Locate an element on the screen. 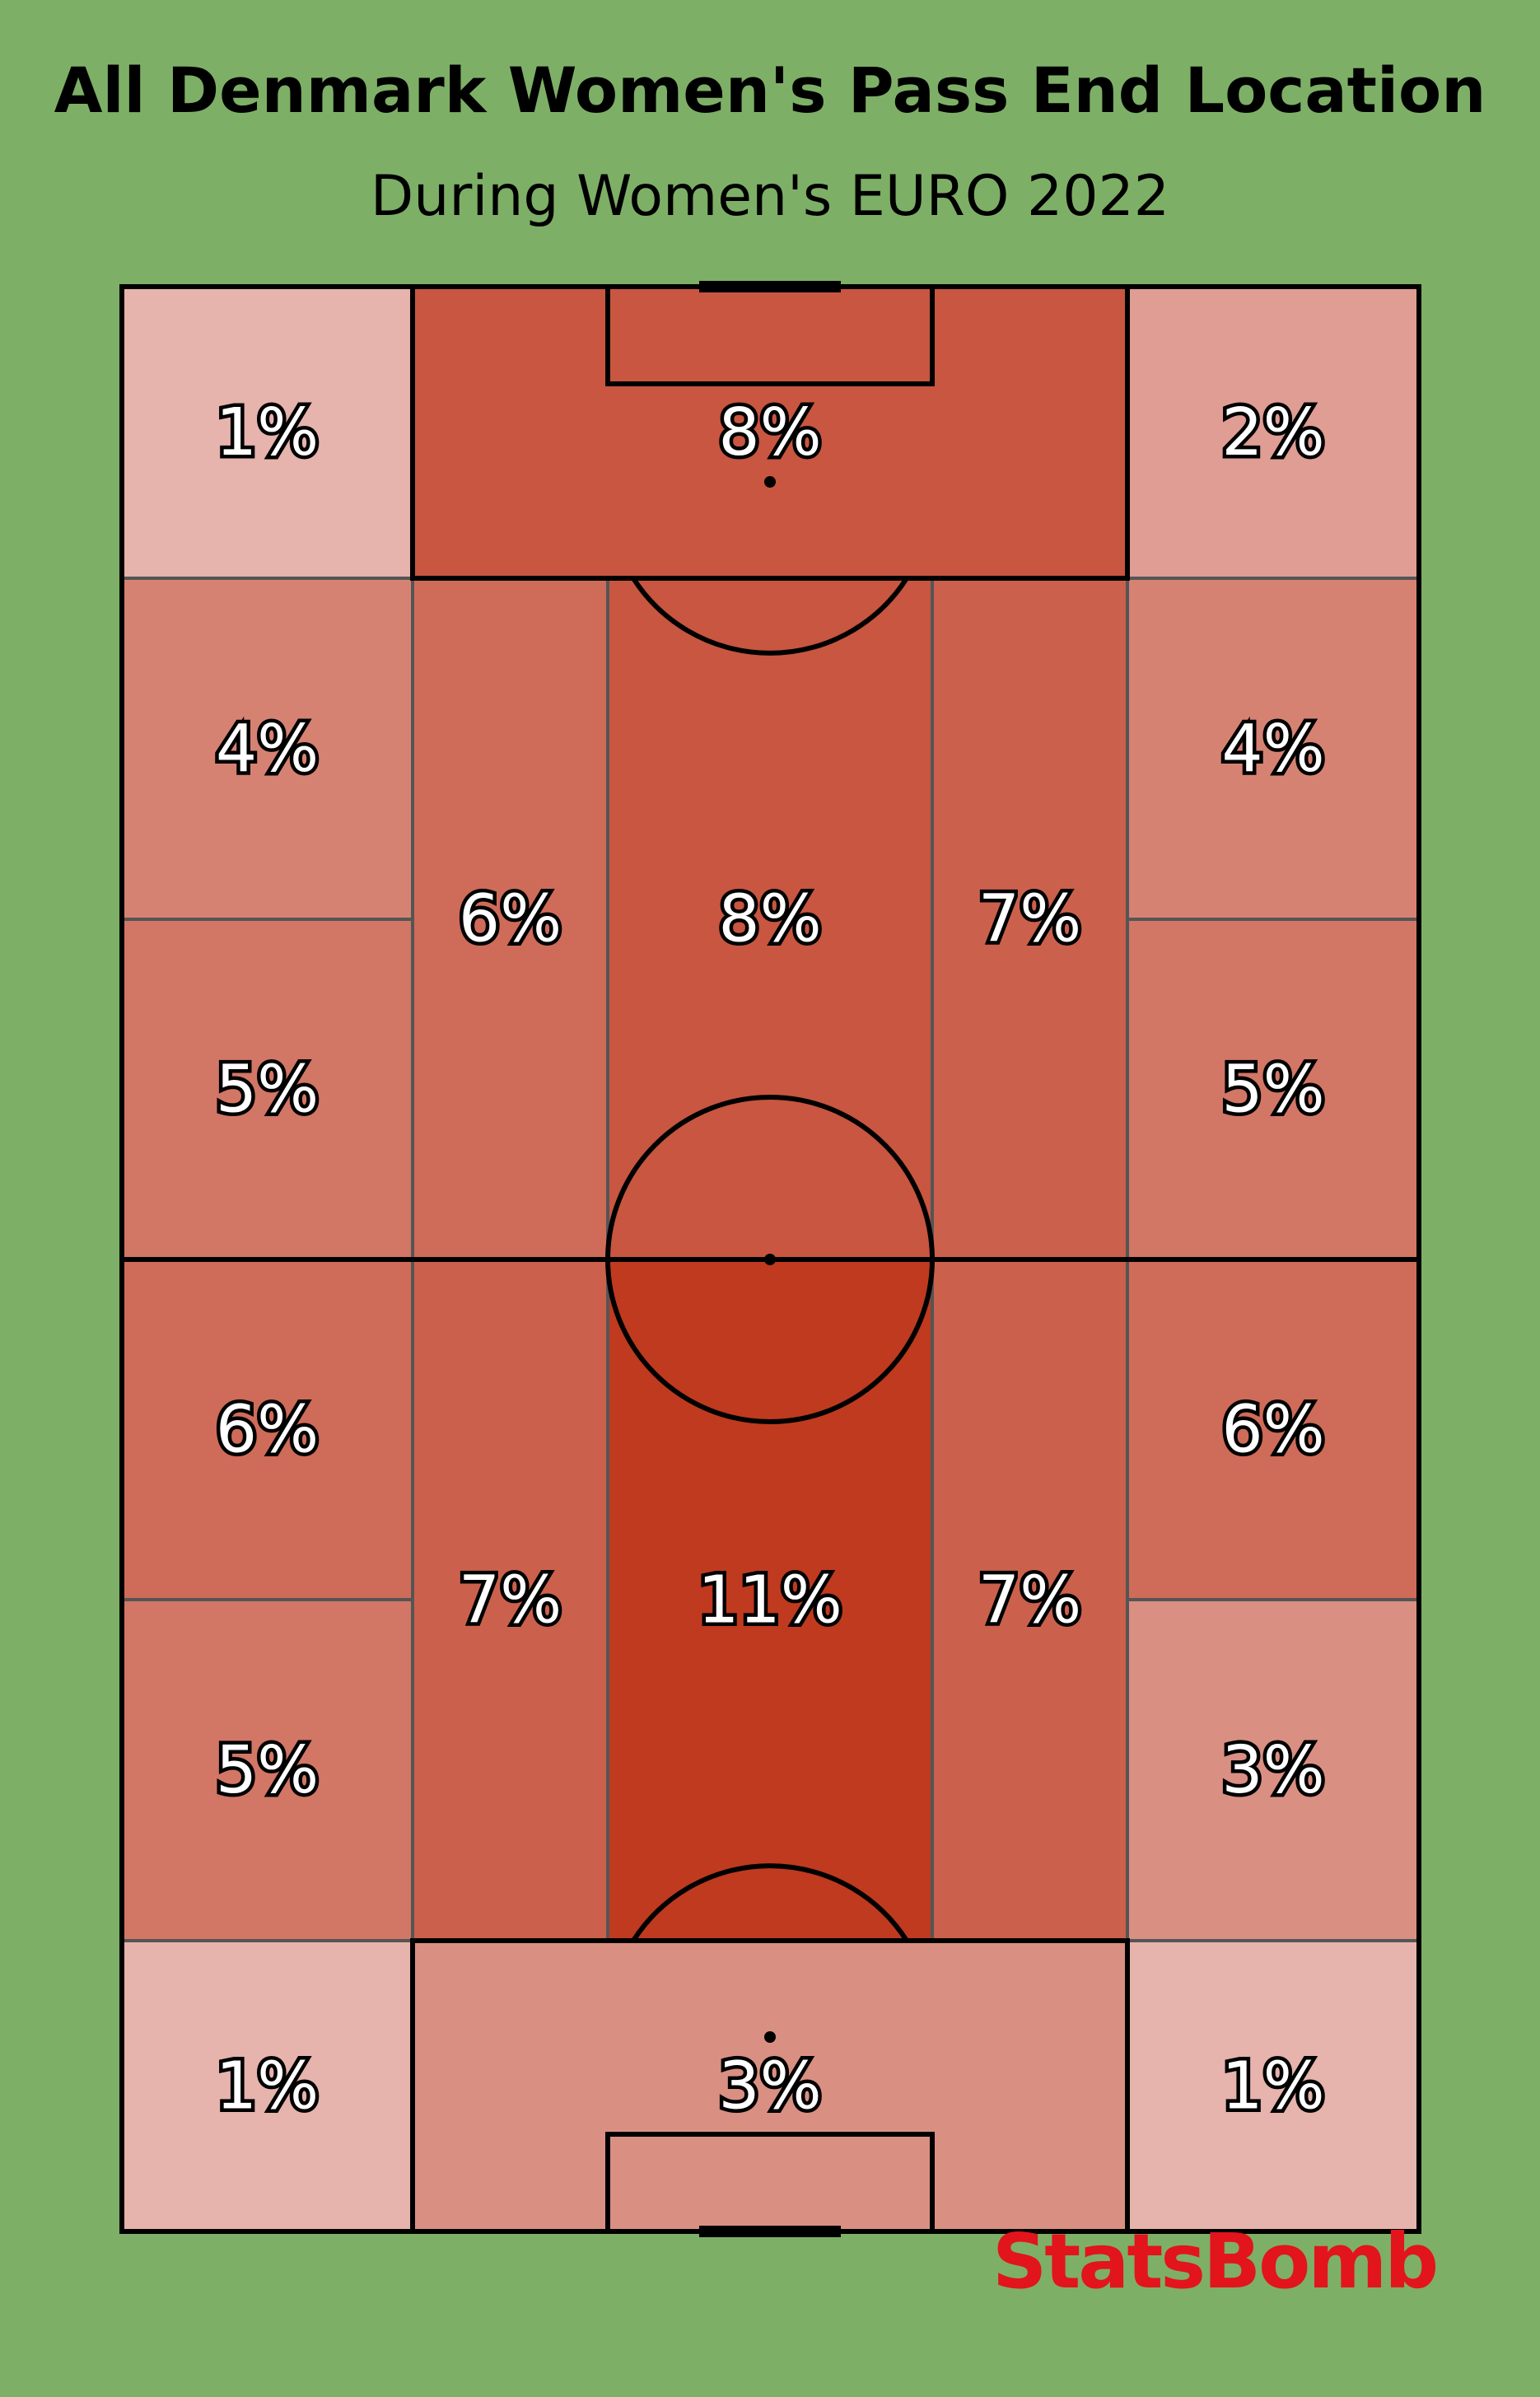  zone-upper-left-wing-top is located at coordinates (267, 749).